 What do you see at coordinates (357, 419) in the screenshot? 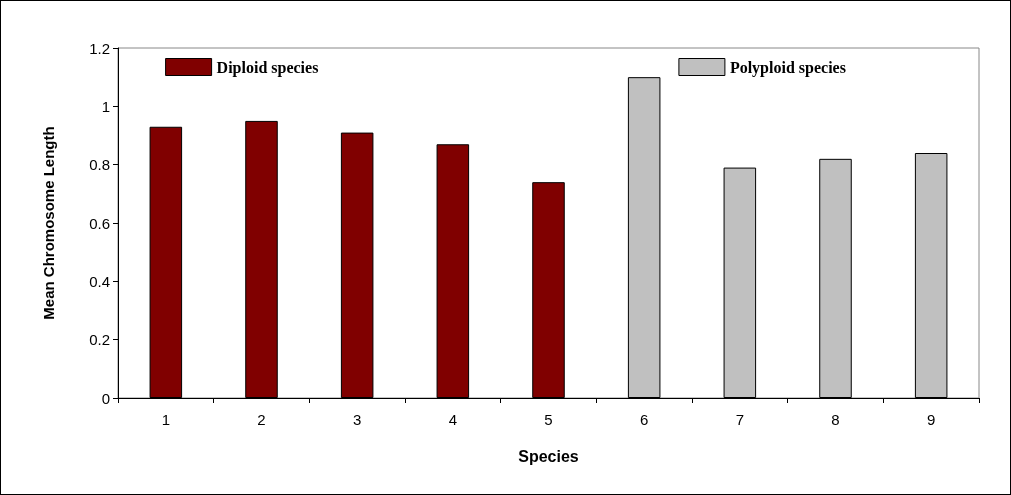
I see `x-tick-label: 3` at bounding box center [357, 419].